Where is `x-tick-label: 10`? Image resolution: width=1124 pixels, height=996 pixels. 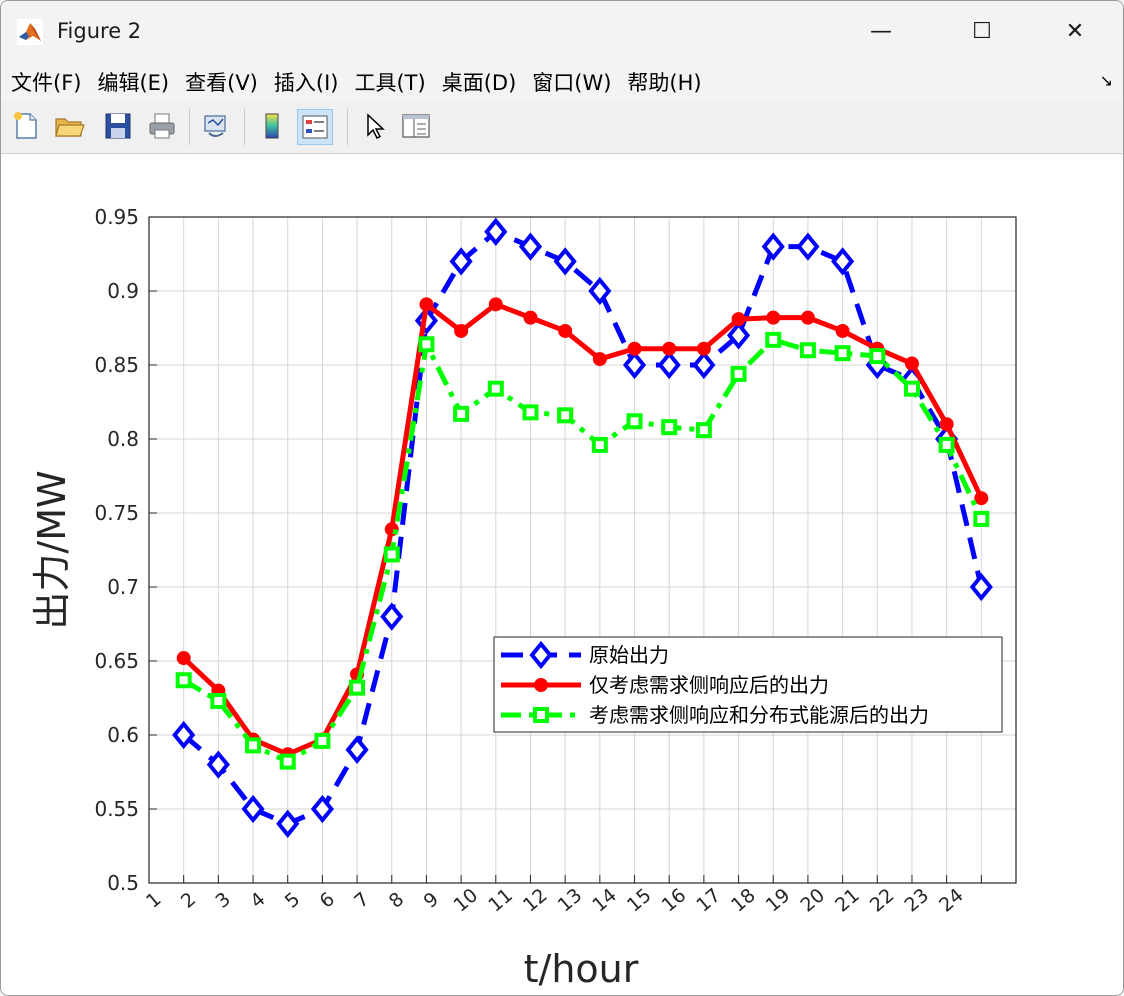 x-tick-label: 10 is located at coordinates (466, 900).